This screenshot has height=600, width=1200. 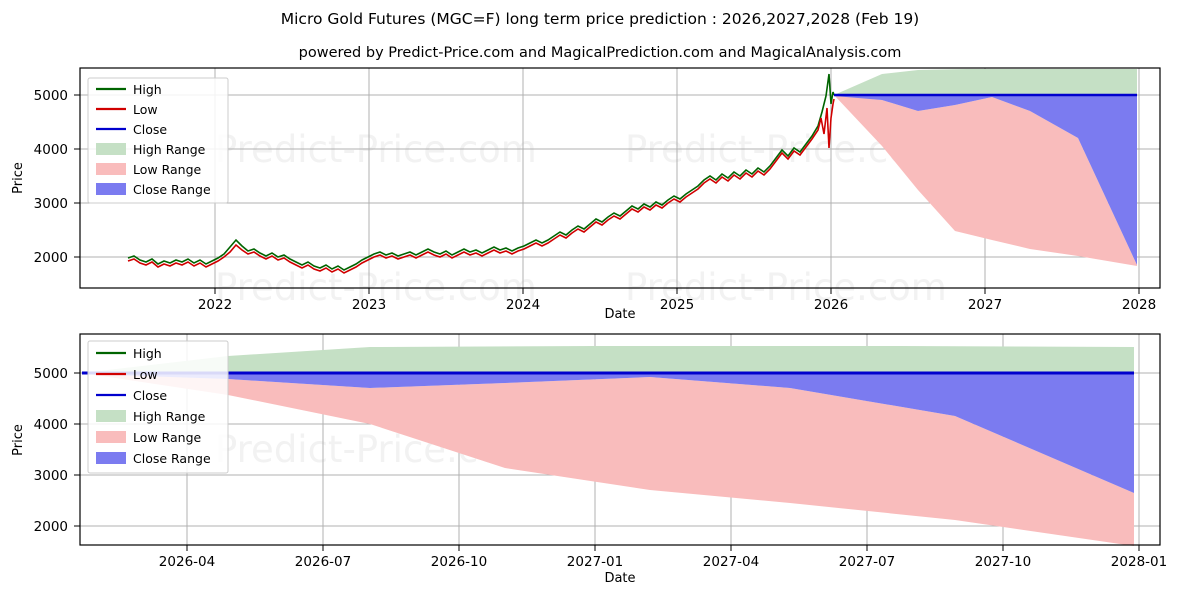 I want to click on top-ytick-label: 4000, so click(x=51, y=150).